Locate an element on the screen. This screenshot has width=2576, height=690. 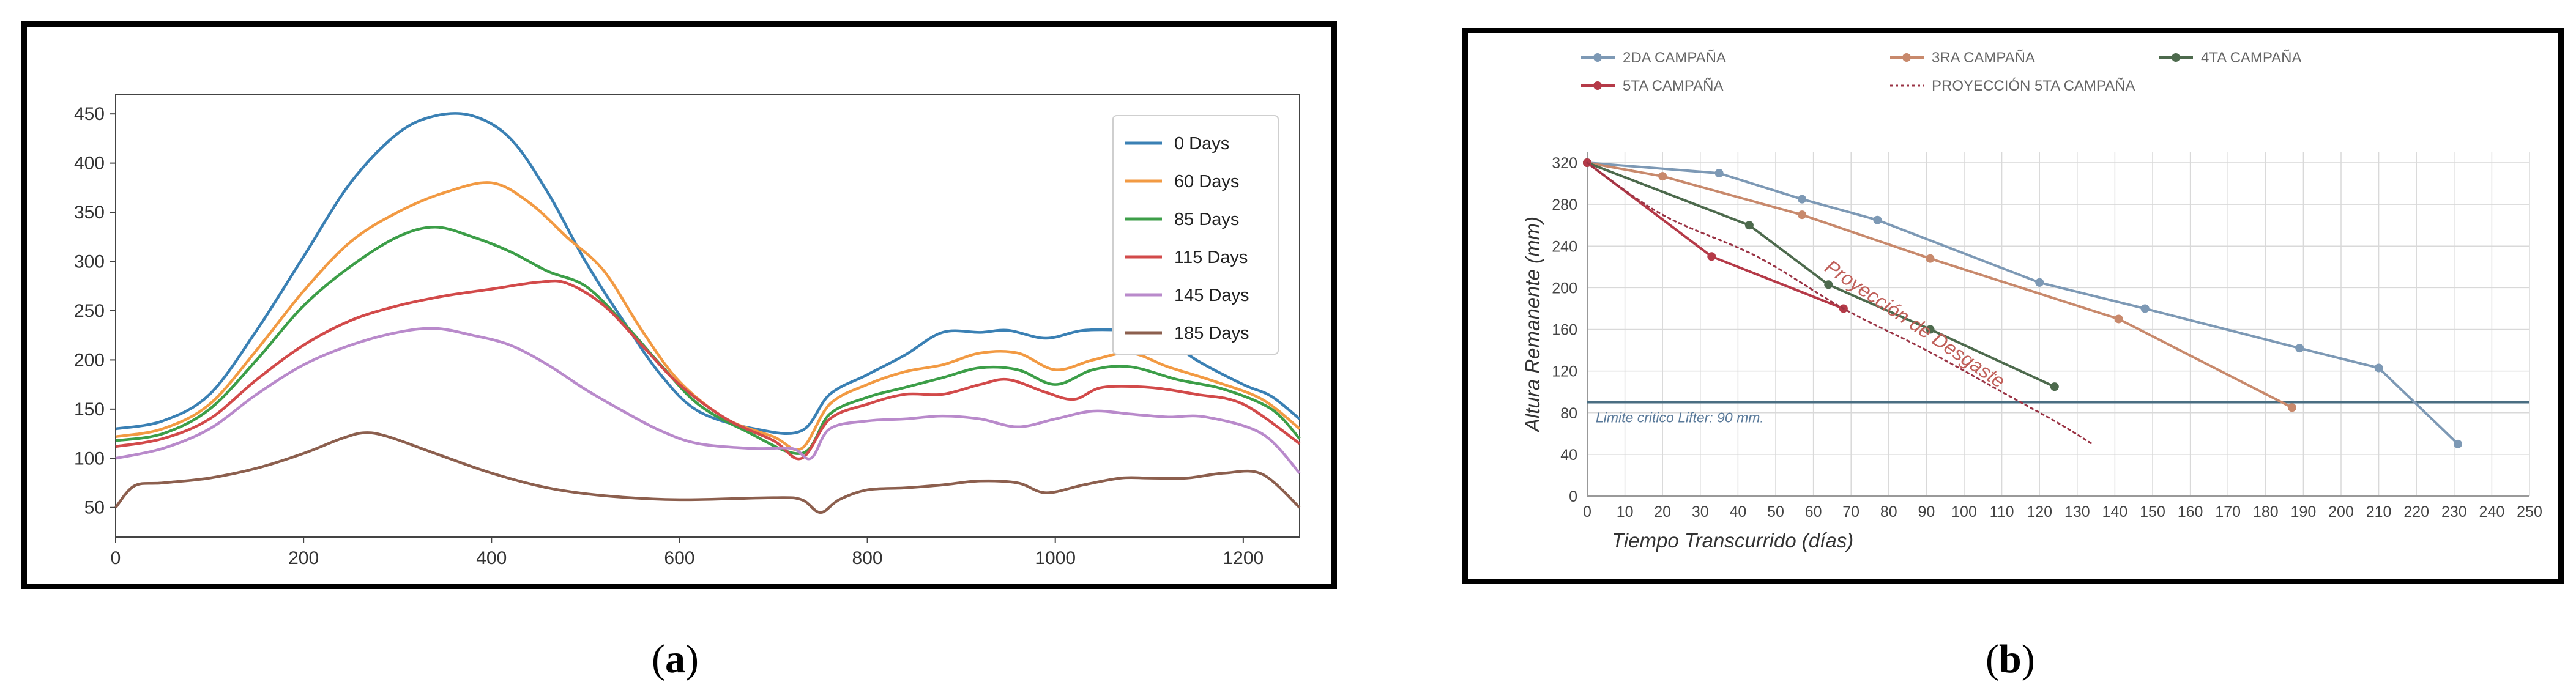
chart-b-y-tick-label: 320 is located at coordinates (1565, 164).